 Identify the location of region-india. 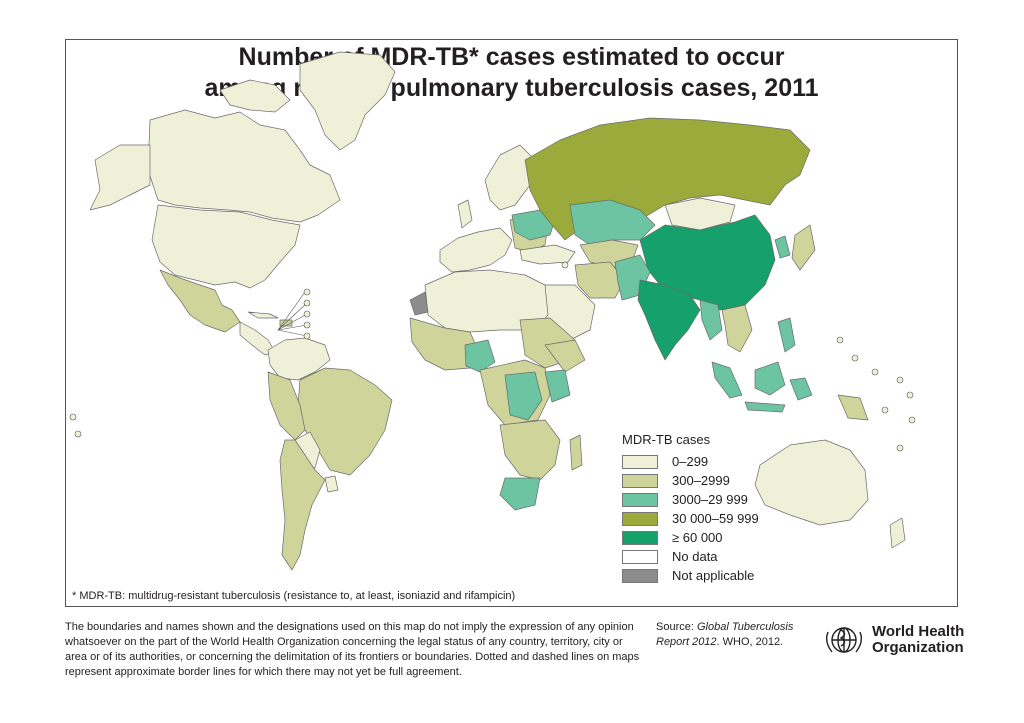
(669, 320).